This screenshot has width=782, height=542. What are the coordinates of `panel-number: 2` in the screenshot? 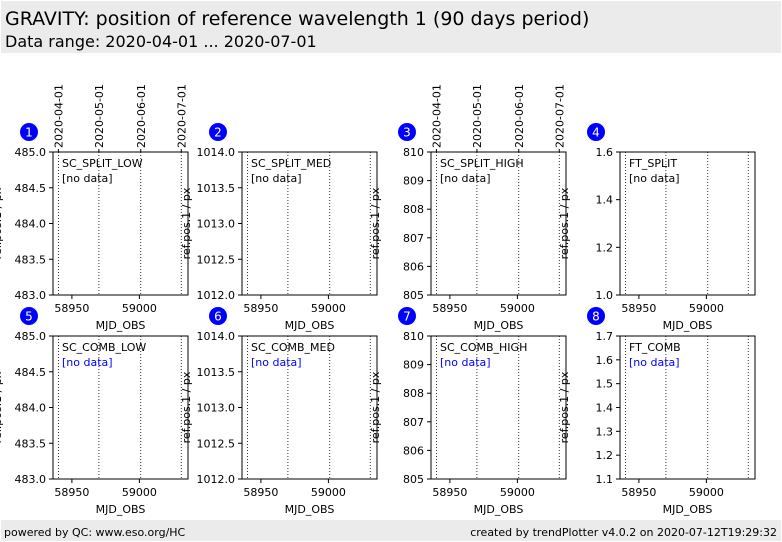 It's located at (218, 133).